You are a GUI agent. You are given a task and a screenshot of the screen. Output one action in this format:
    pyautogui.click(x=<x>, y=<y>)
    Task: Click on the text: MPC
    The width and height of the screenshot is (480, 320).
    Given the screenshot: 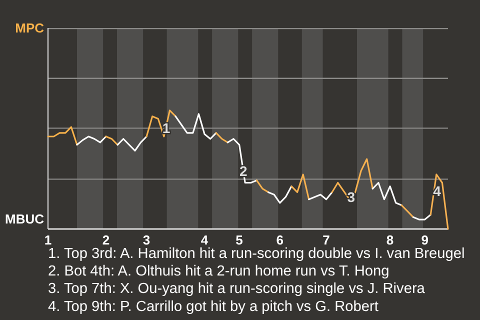 What is the action you would take?
    pyautogui.click(x=30, y=28)
    